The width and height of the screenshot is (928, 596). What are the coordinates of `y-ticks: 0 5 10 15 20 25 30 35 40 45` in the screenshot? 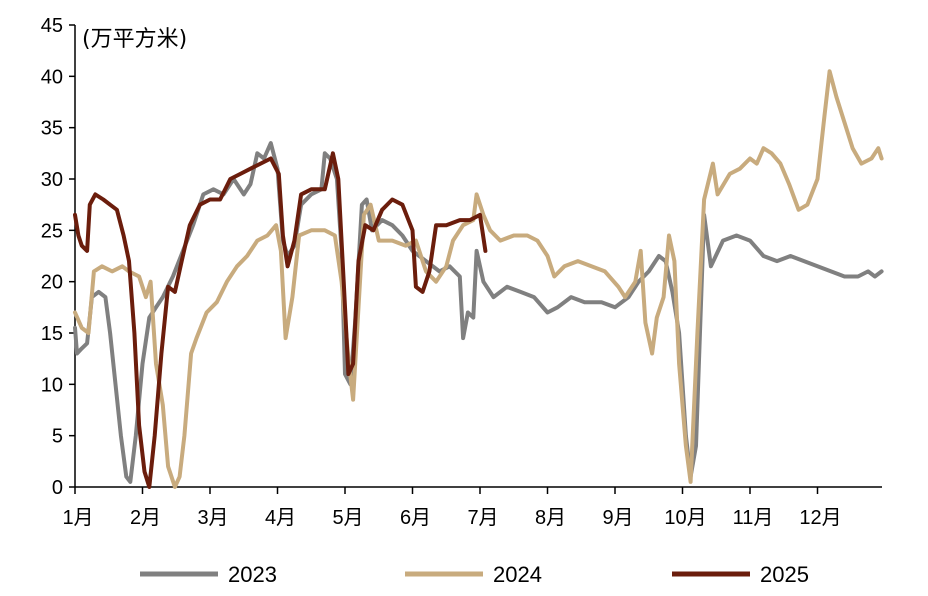 It's located at (58, 257).